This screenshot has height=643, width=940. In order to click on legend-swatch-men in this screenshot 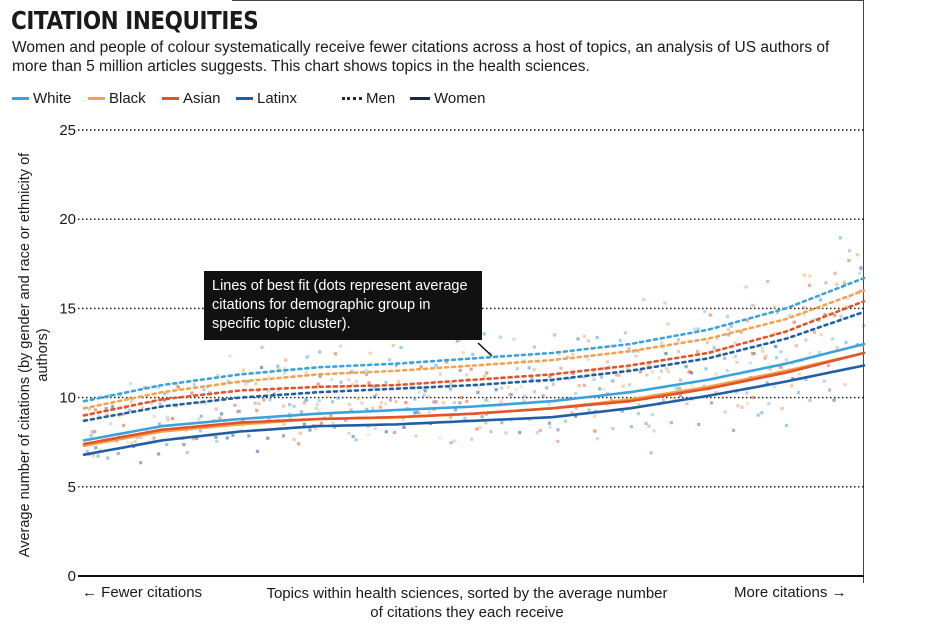, I will do `click(352, 98)`.